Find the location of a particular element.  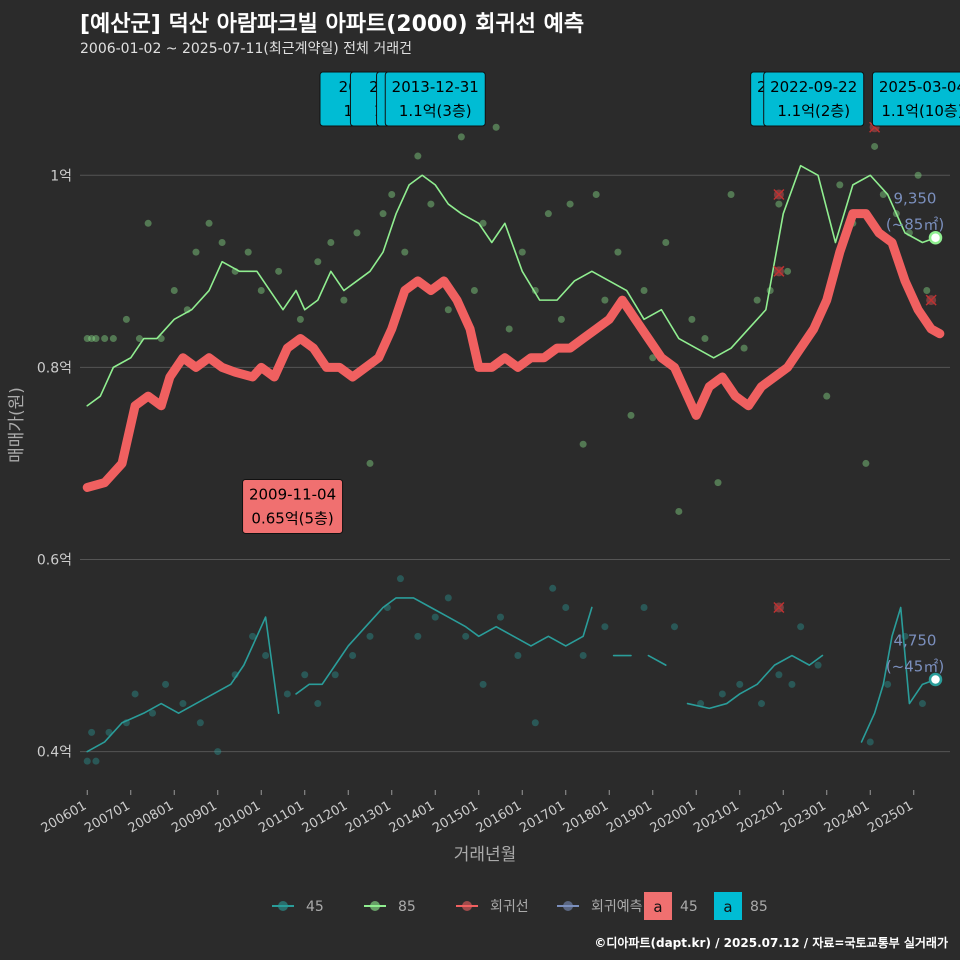

x-tick-label: 201201 is located at coordinates (325, 817).